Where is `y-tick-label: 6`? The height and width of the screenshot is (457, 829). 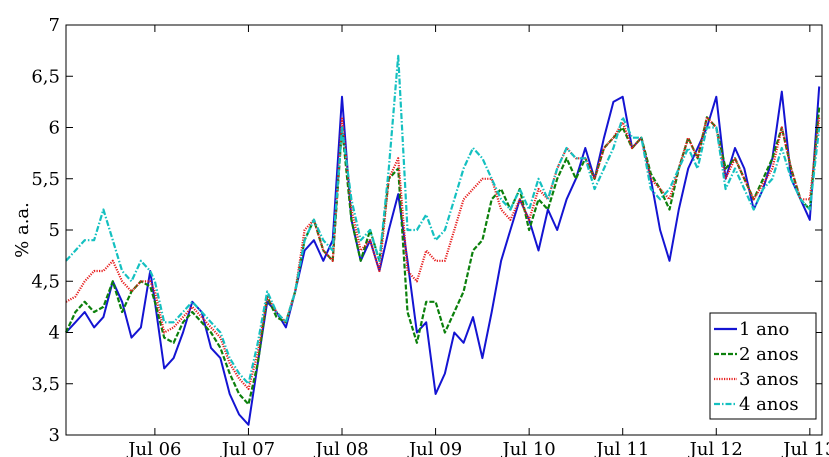 y-tick-label: 6 is located at coordinates (54, 128).